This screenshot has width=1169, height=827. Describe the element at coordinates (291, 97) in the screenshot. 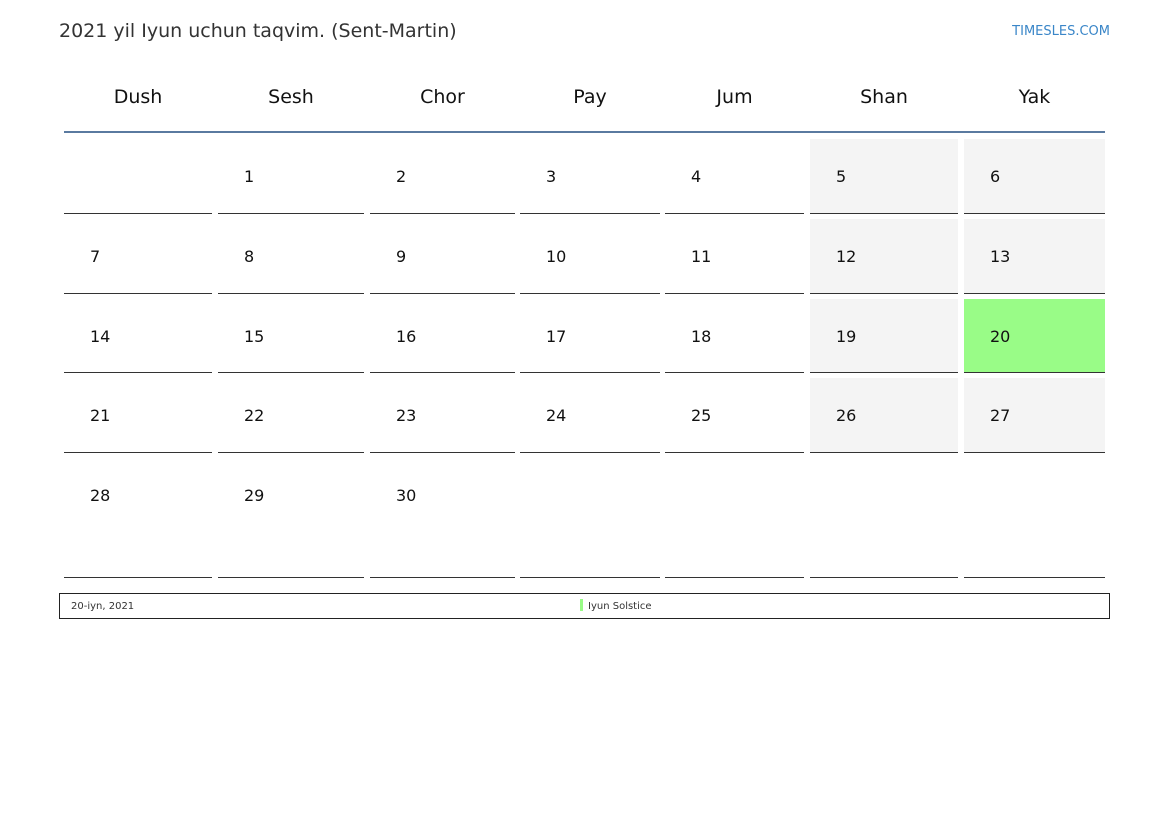

I see `weekday-header: Sesh` at that location.